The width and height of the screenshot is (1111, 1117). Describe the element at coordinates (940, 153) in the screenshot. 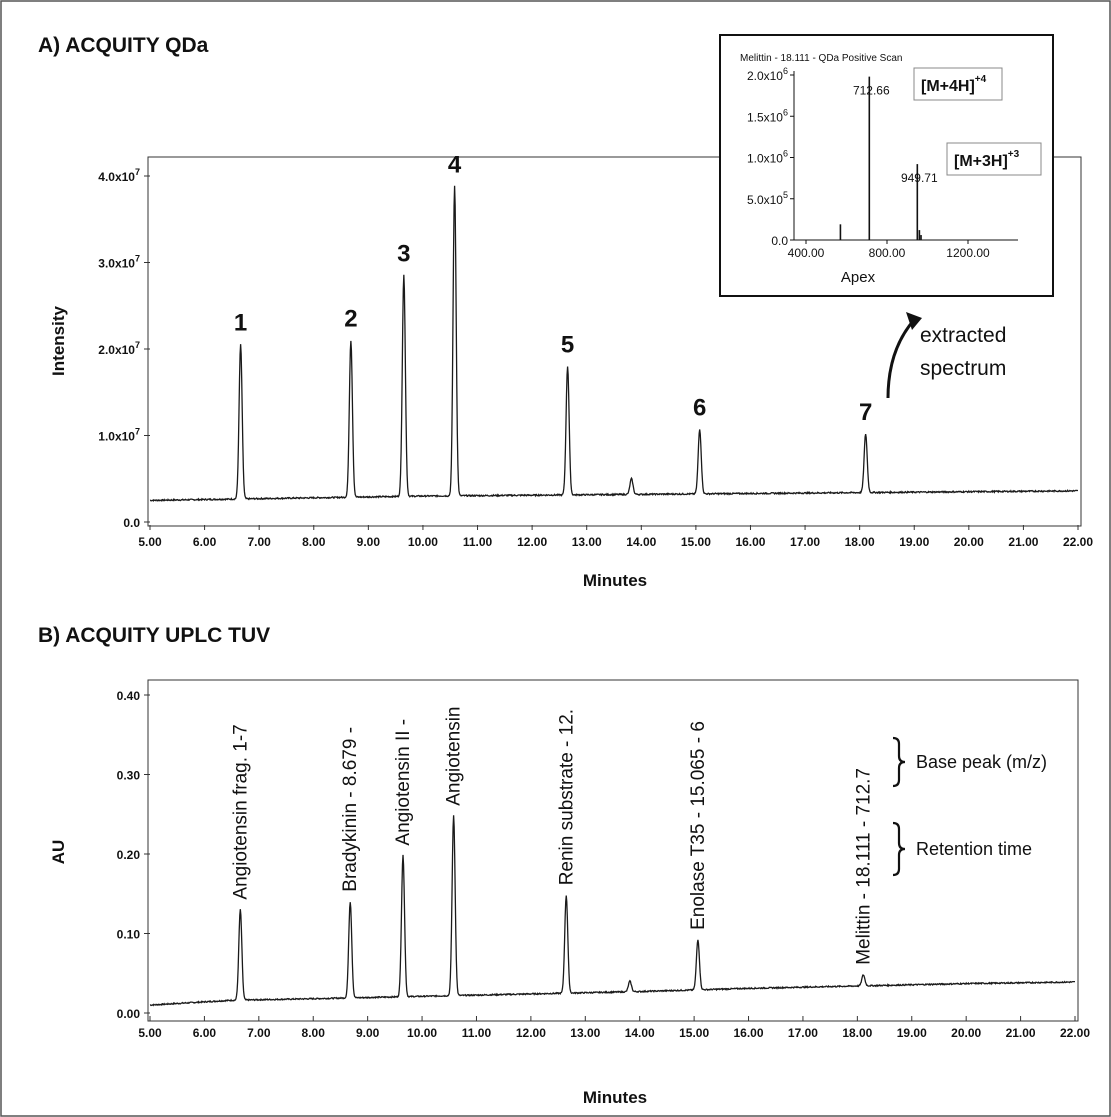

I see `inset-bars: 712.66 [M+4H]+4 949.71 [M+3H]+3` at that location.